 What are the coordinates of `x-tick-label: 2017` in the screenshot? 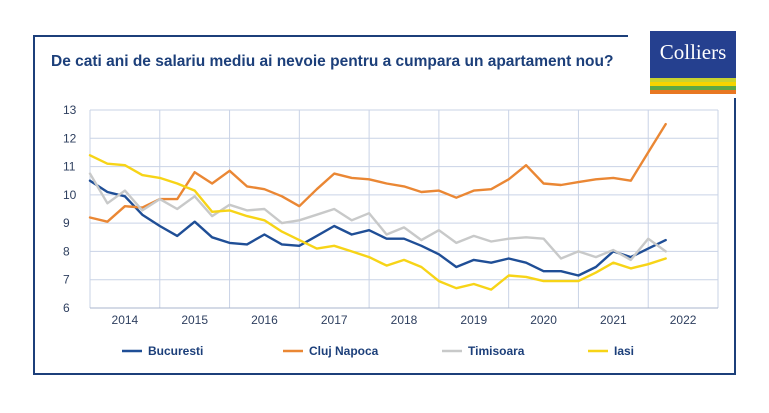 It's located at (334, 320).